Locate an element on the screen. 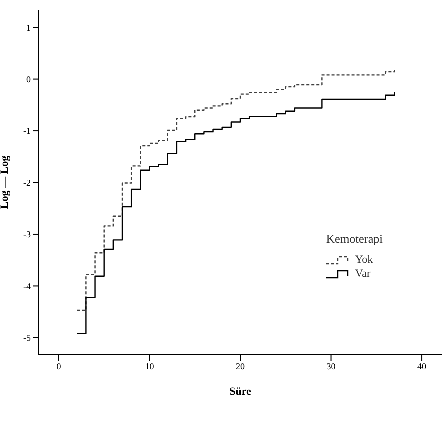 This screenshot has height=446, width=443. x-tick-label: 10 is located at coordinates (150, 366).